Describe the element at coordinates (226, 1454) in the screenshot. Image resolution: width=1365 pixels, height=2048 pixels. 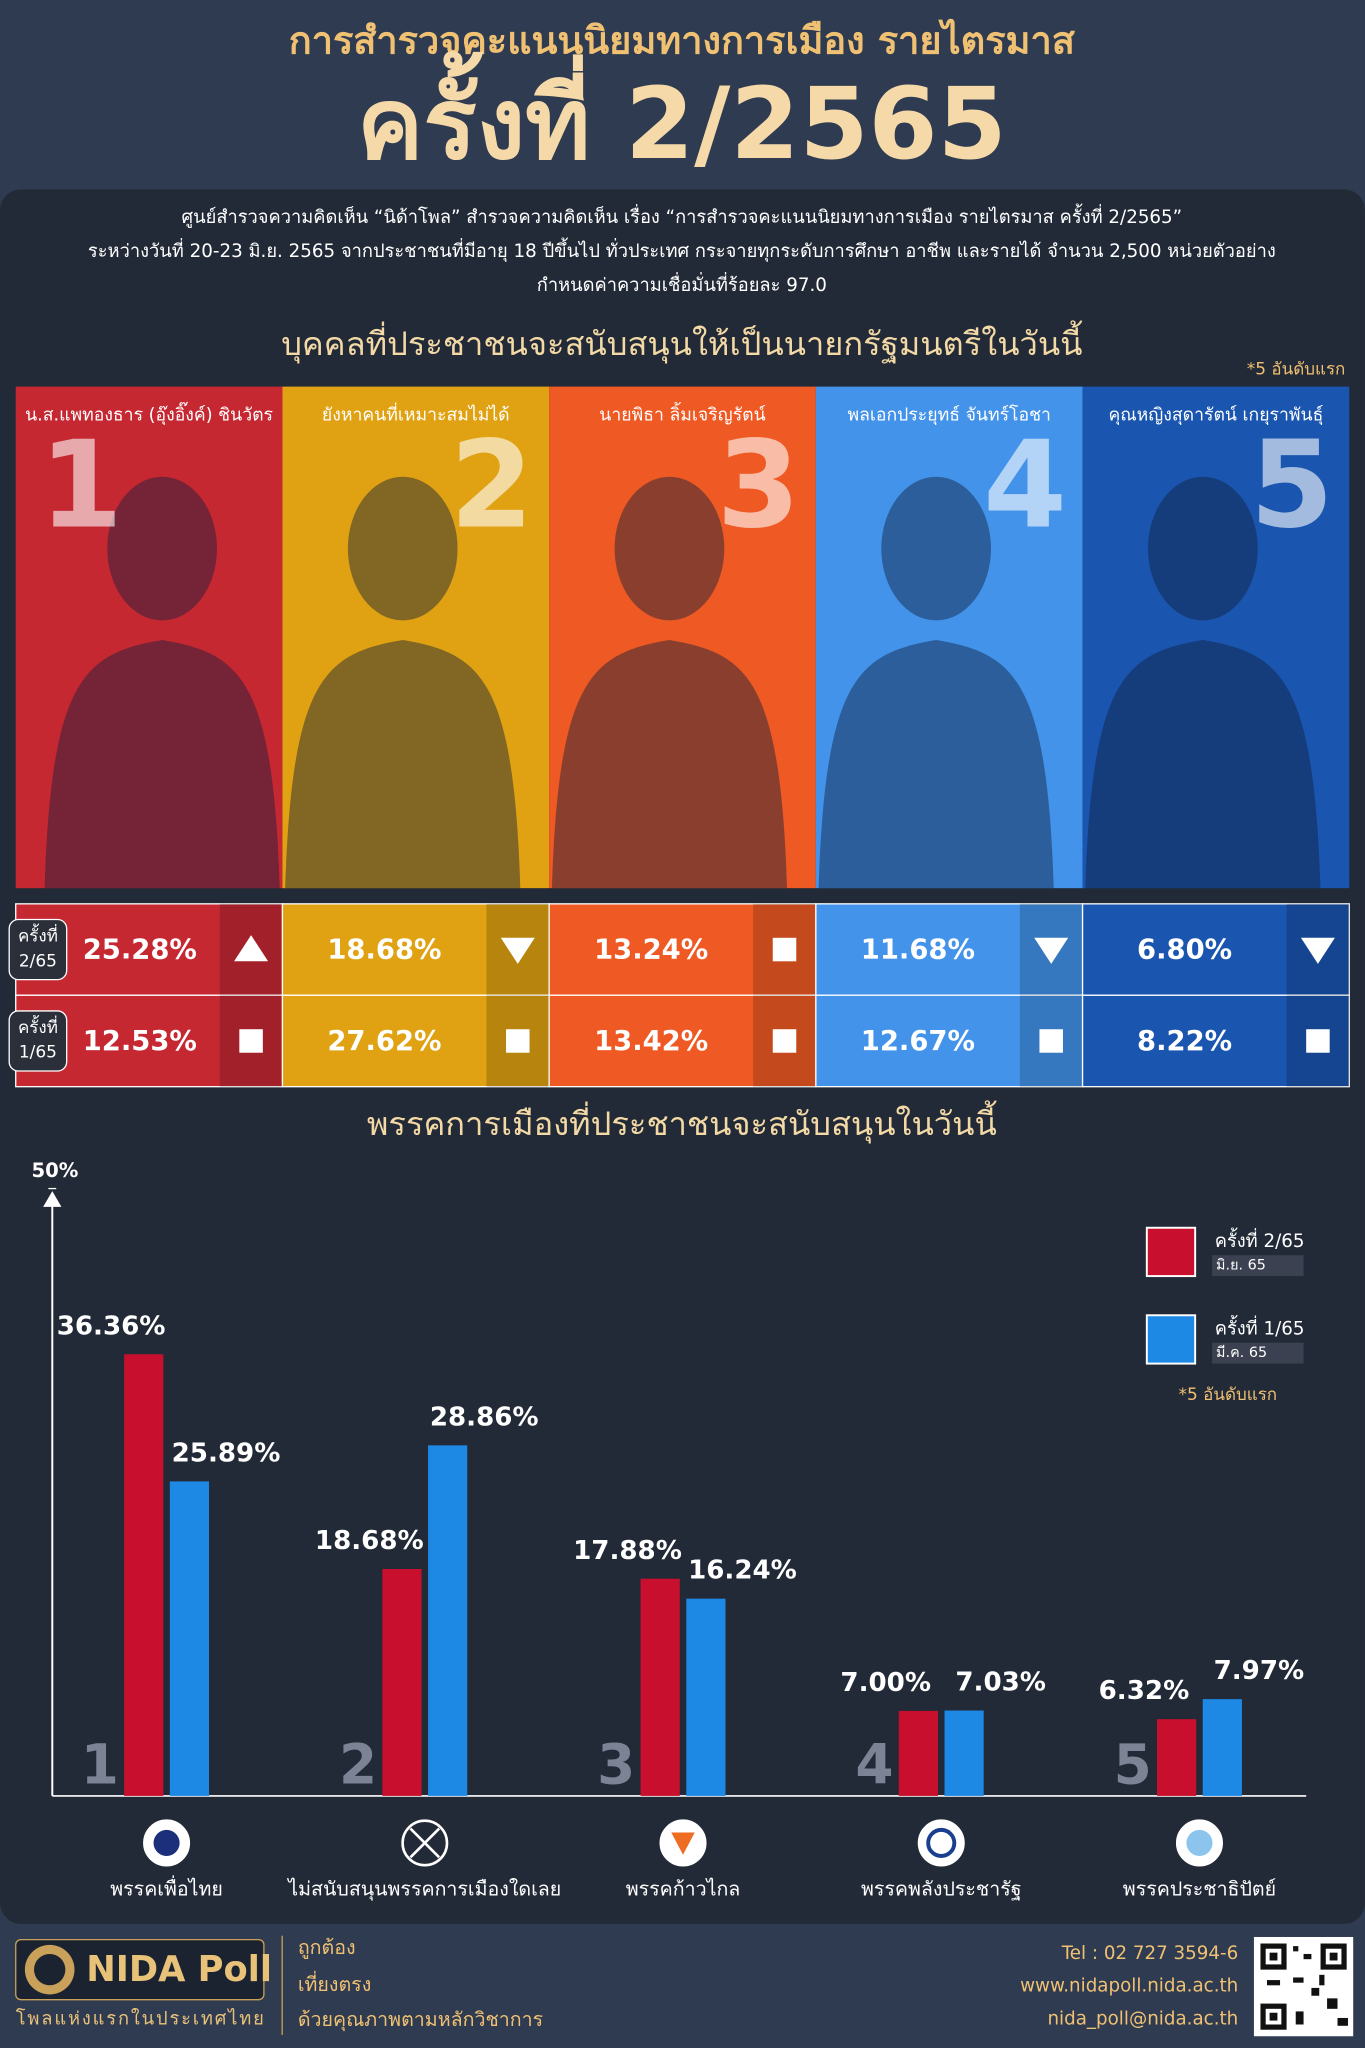
I see `value-label: 25.89%` at that location.